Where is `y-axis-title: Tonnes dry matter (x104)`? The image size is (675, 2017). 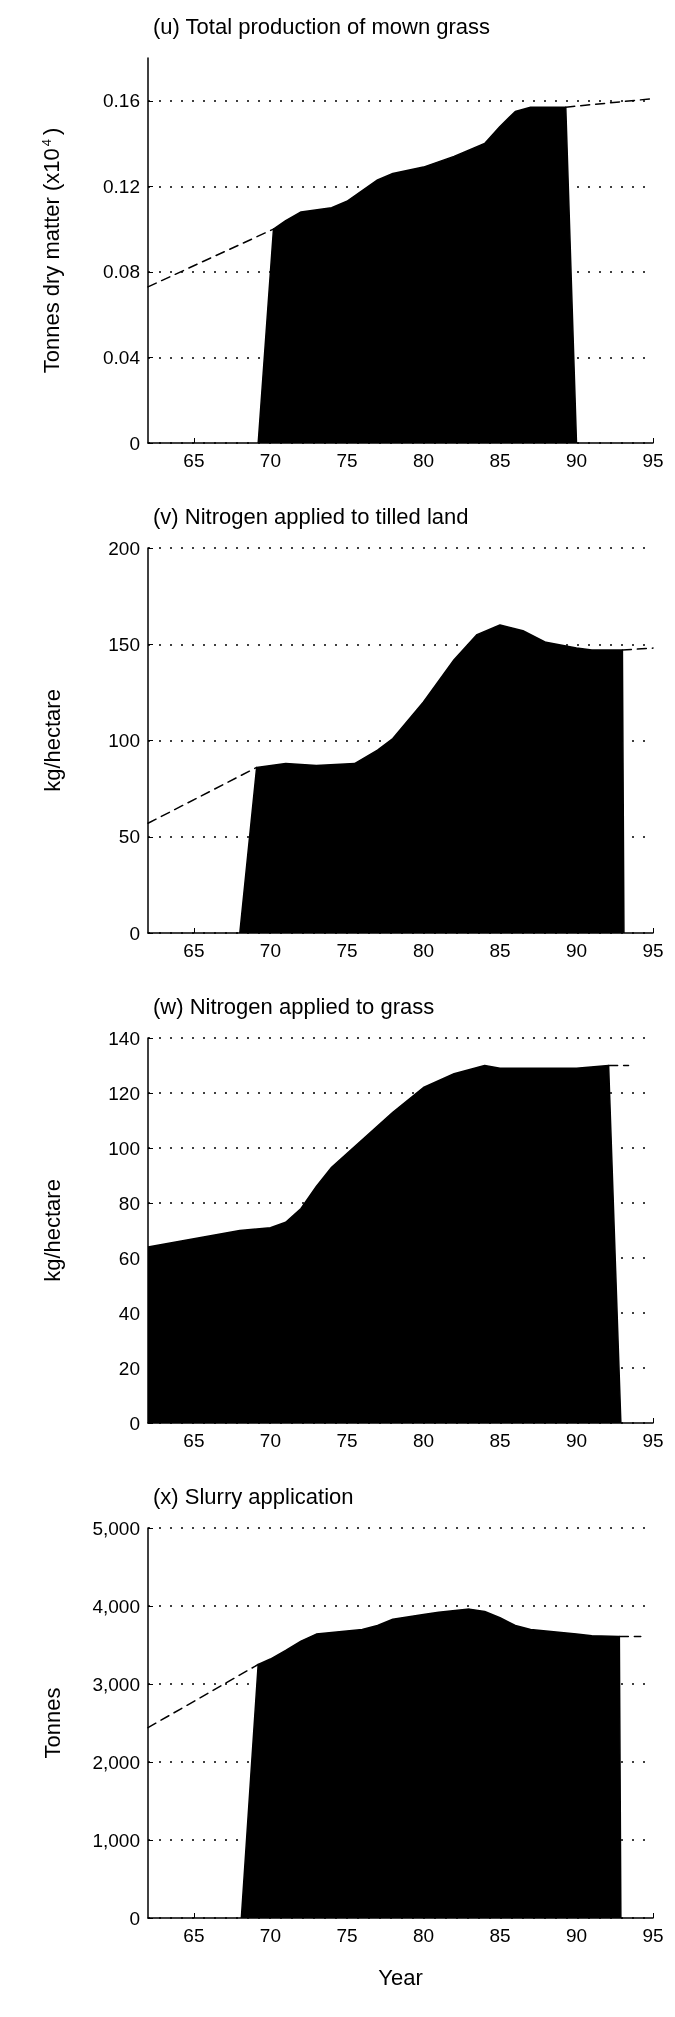 y-axis-title: Tonnes dry matter (x104) is located at coordinates (51, 250).